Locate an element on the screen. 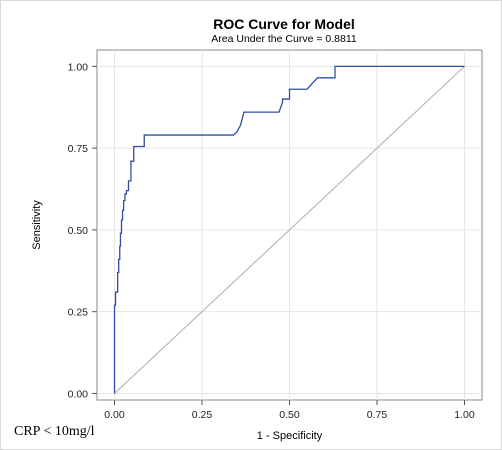  x-tick-label: 0.75 is located at coordinates (377, 415).